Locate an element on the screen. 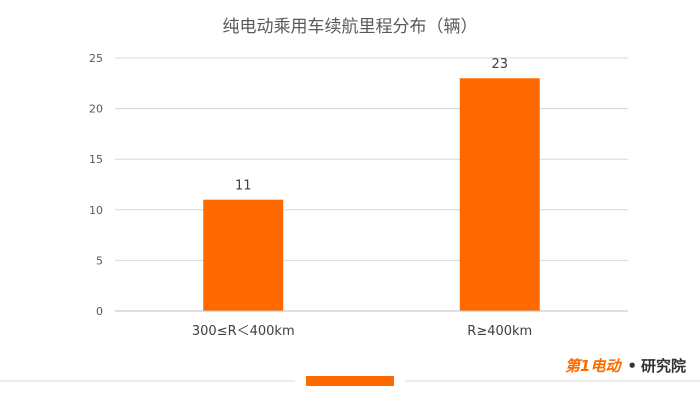 The height and width of the screenshot is (407, 700). y-tick-label: 25 is located at coordinates (96, 58).